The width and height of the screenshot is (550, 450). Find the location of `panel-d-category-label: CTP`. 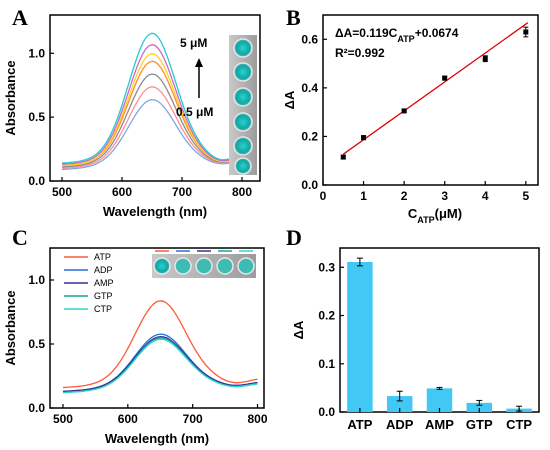

panel-d-category-label: CTP is located at coordinates (519, 424).